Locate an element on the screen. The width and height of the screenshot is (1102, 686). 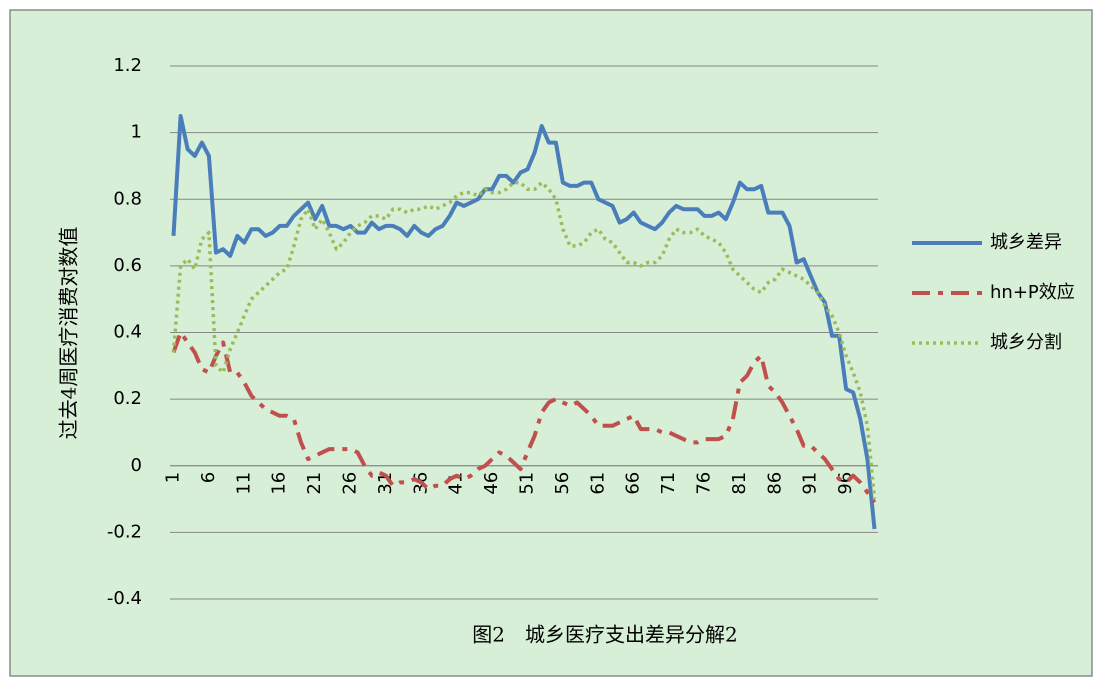
y-axis-label: 过去4周医疗消费对数值 is located at coordinates (69, 333).